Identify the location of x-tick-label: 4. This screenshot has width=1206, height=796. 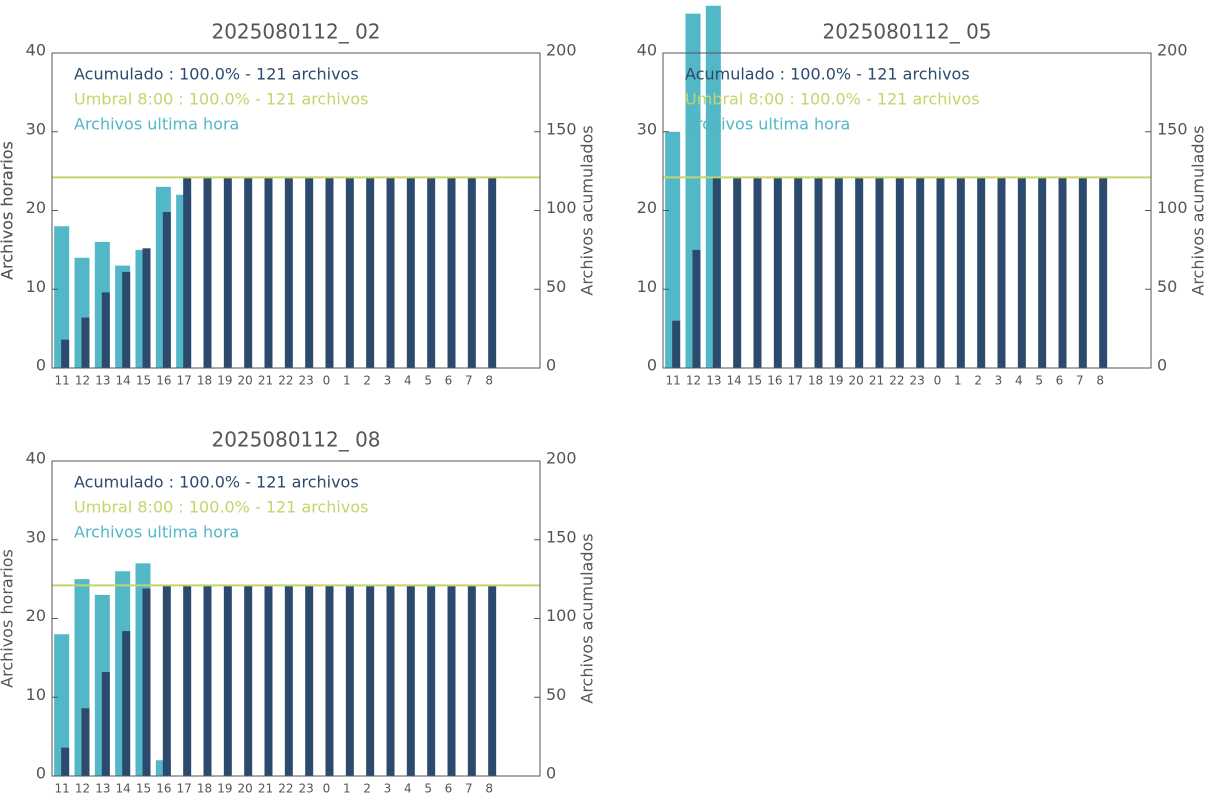
(408, 789).